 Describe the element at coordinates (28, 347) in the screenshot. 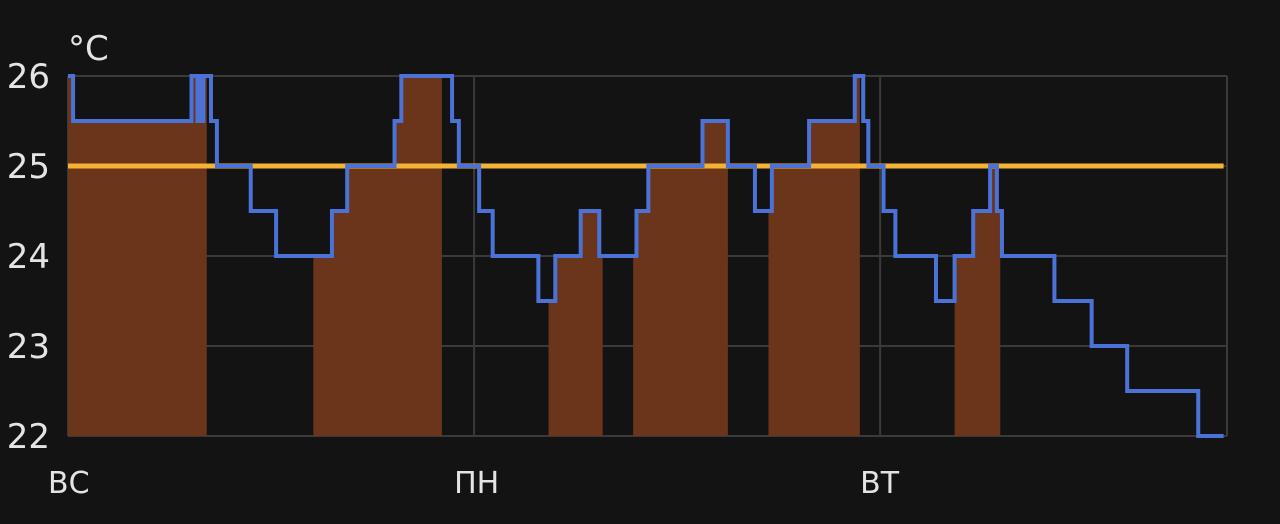

I see `y-tick-label: 23` at that location.